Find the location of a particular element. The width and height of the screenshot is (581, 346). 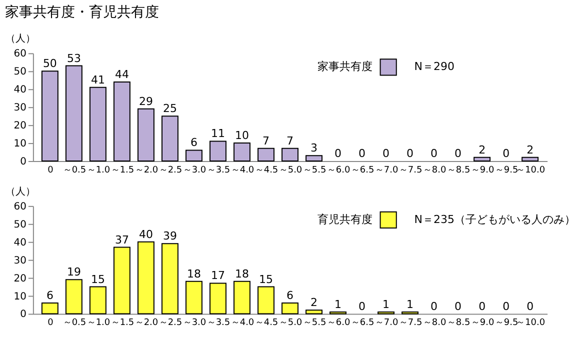

annotation: N＝235（子どもがいる人のみ） is located at coordinates (495, 219).